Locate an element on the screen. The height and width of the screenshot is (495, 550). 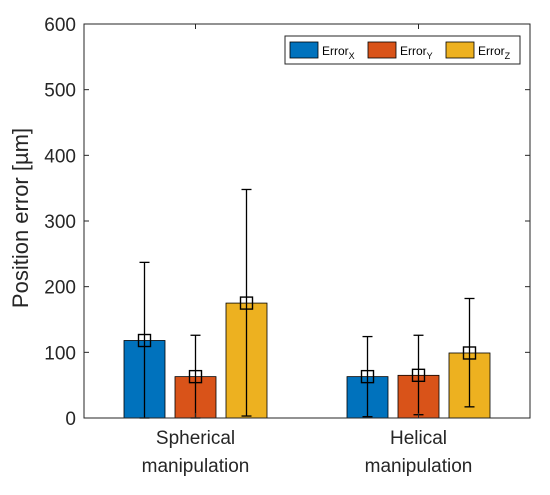
y-tick-label: 100 is located at coordinates (60, 353).